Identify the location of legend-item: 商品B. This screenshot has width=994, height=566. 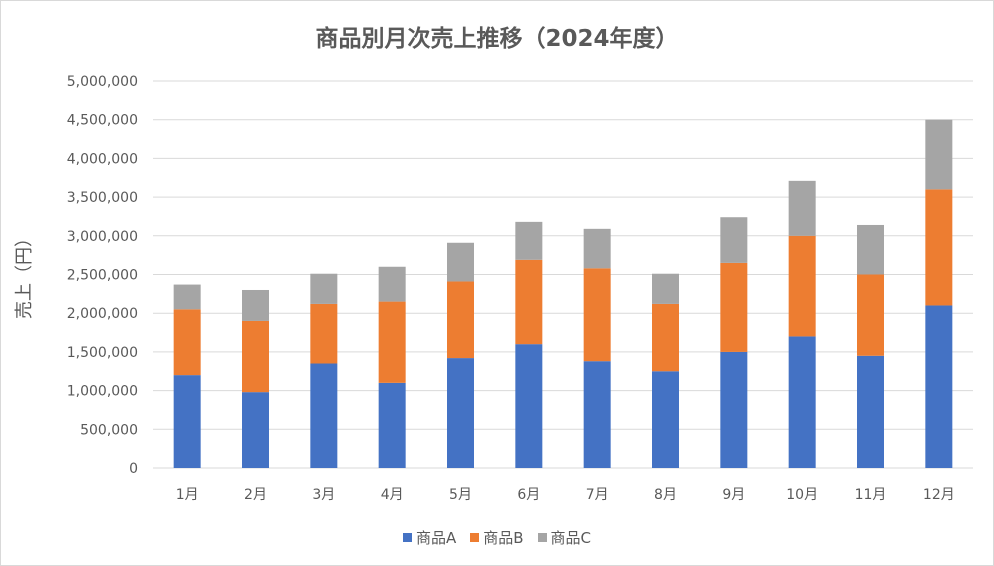
(497, 537).